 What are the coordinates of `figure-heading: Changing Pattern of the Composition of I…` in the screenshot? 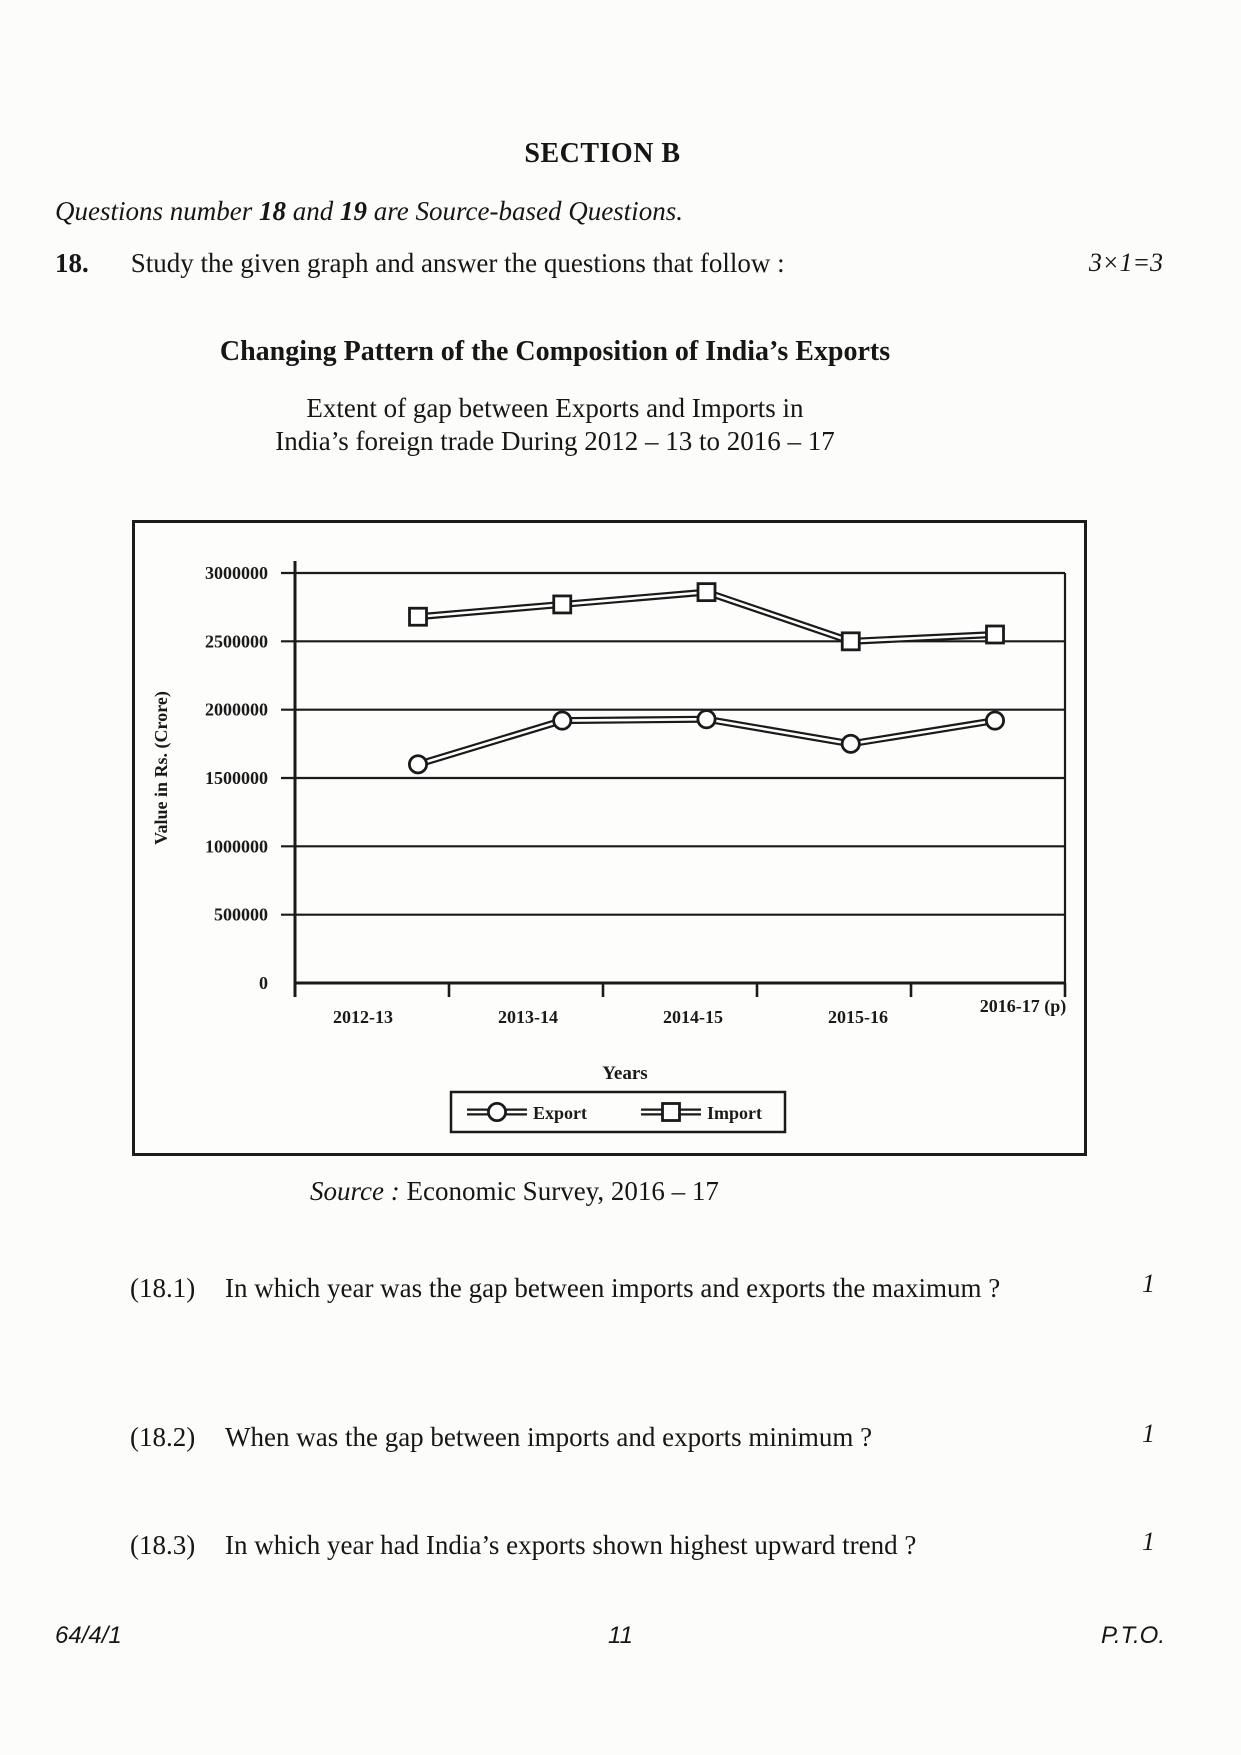 It's located at (555, 351).